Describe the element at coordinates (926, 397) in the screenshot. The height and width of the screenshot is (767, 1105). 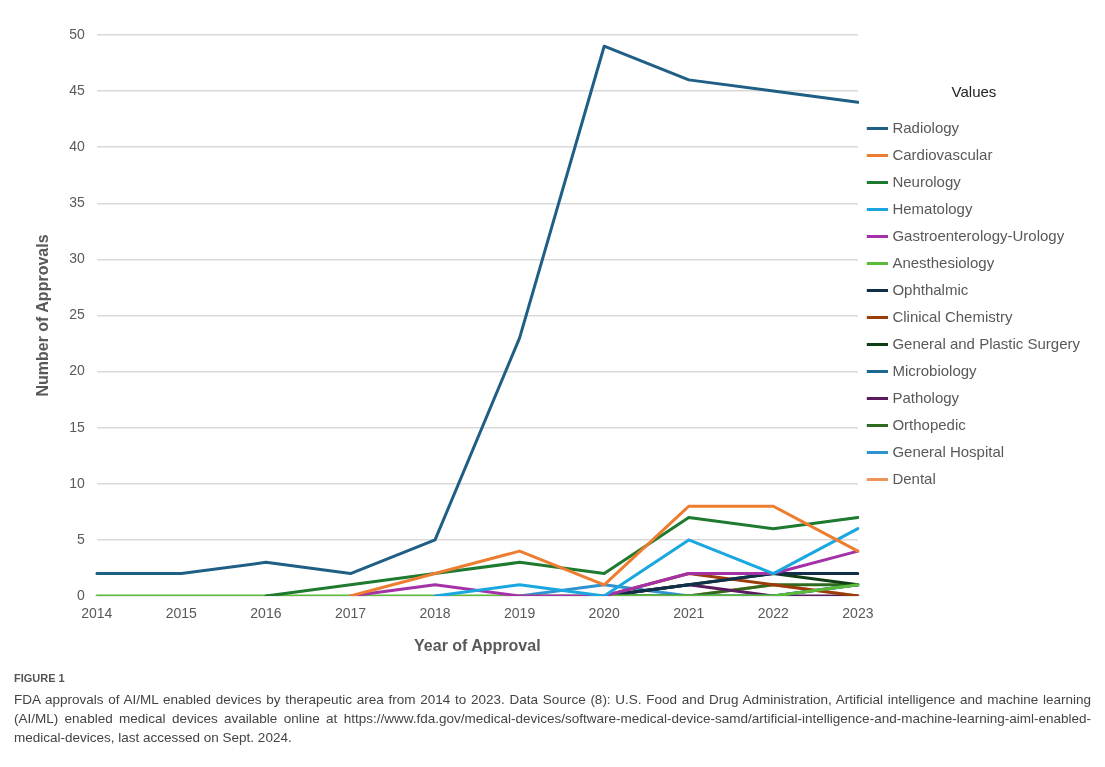
I see `legend-label: Pathology` at that location.